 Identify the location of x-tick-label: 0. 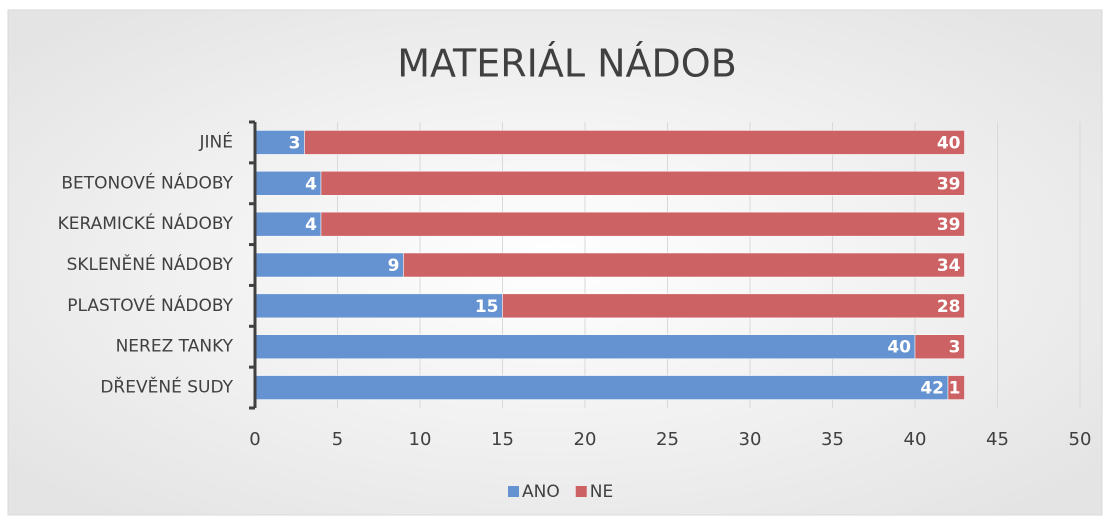
(254, 439).